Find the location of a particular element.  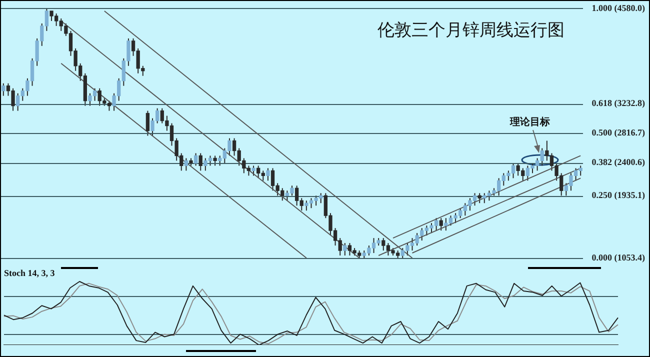

annotation: 理论目标 is located at coordinates (529, 122).